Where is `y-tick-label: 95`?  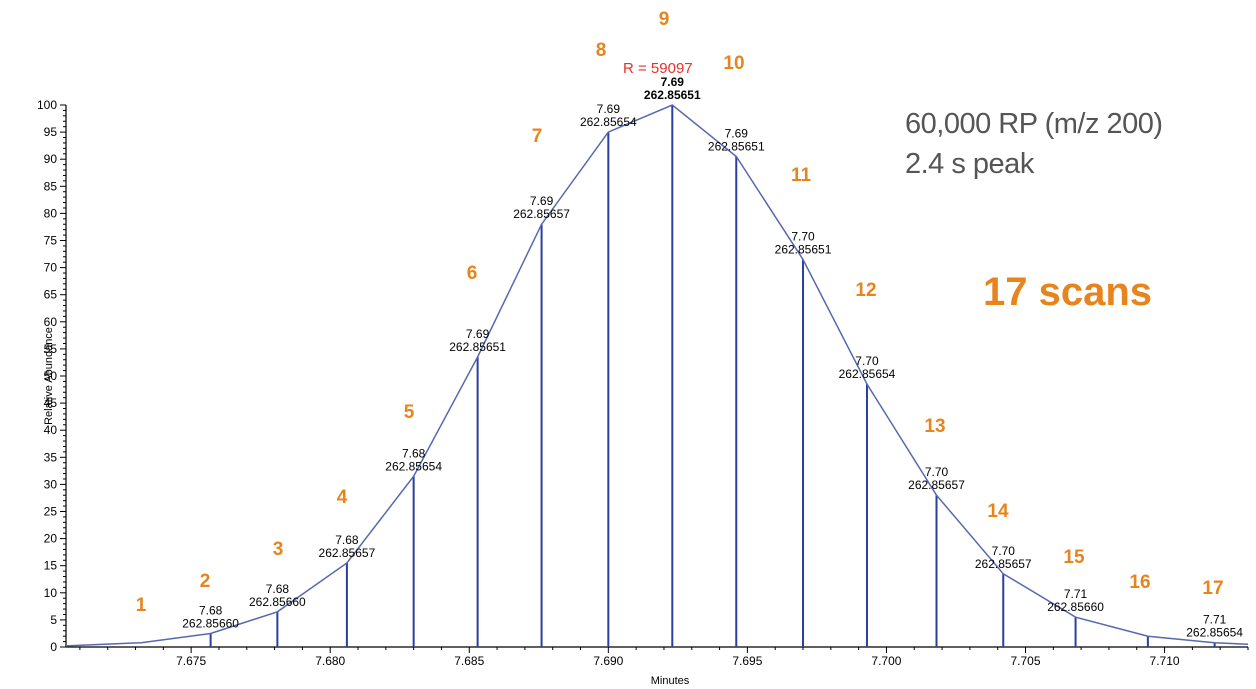
y-tick-label: 95 is located at coordinates (51, 132).